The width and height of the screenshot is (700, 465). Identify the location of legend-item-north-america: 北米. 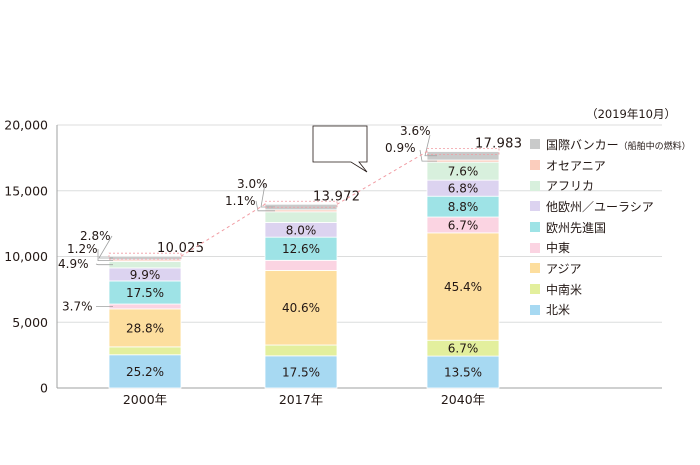
(610, 310).